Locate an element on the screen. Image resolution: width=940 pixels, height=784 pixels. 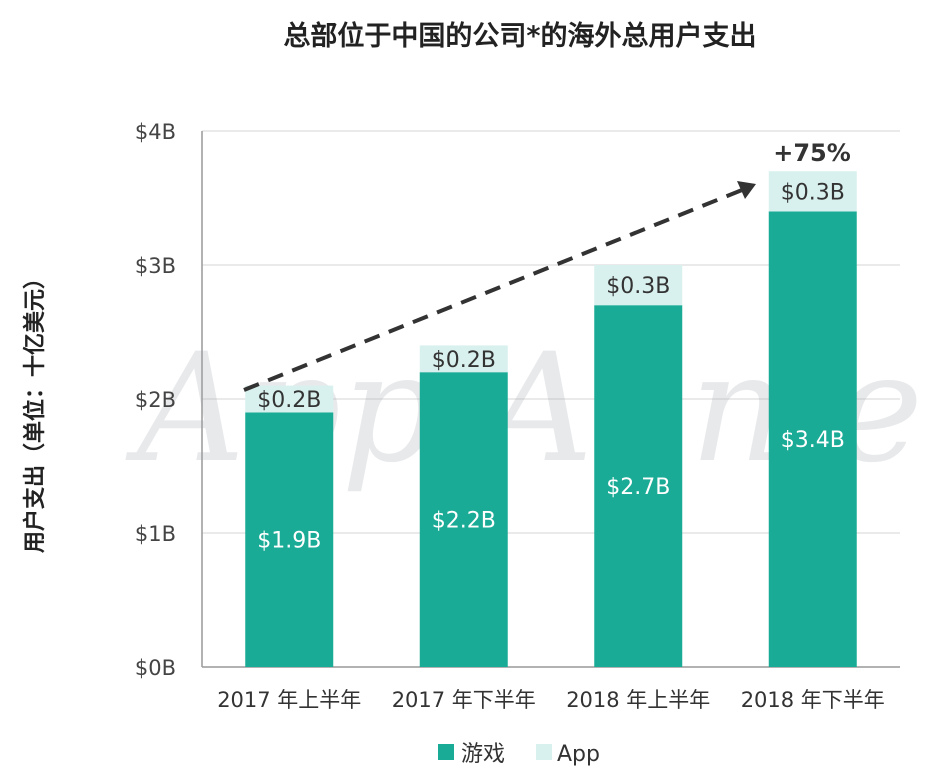
data-label-games: $2.7B is located at coordinates (638, 487).